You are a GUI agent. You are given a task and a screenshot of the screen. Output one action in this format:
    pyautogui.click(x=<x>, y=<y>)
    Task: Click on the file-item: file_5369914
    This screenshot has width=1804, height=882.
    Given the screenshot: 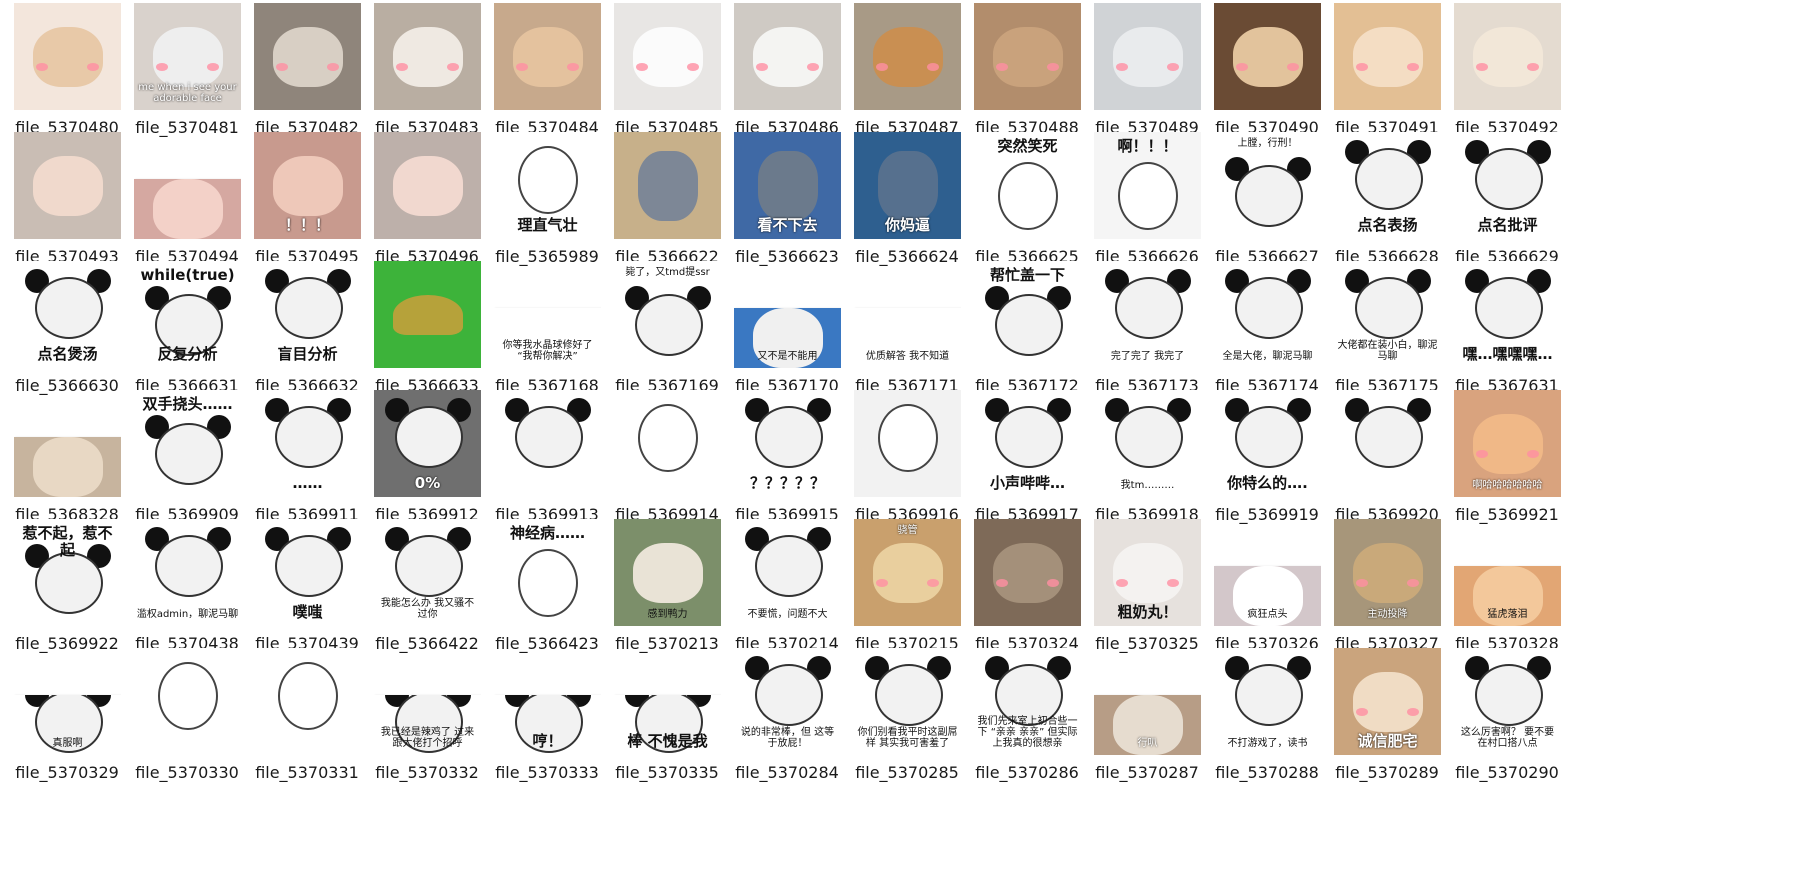 What is the action you would take?
    pyautogui.click(x=667, y=461)
    